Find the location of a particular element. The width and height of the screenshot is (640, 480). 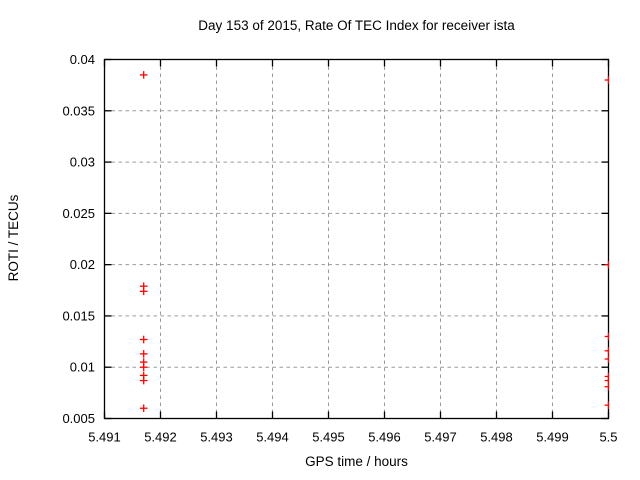

x-axis-title: GPS time / hours is located at coordinates (356, 461).